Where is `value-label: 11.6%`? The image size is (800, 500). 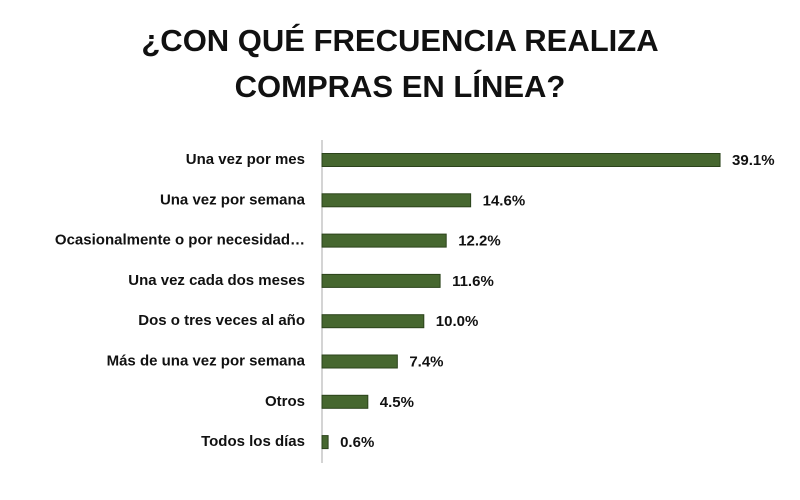 value-label: 11.6% is located at coordinates (473, 281).